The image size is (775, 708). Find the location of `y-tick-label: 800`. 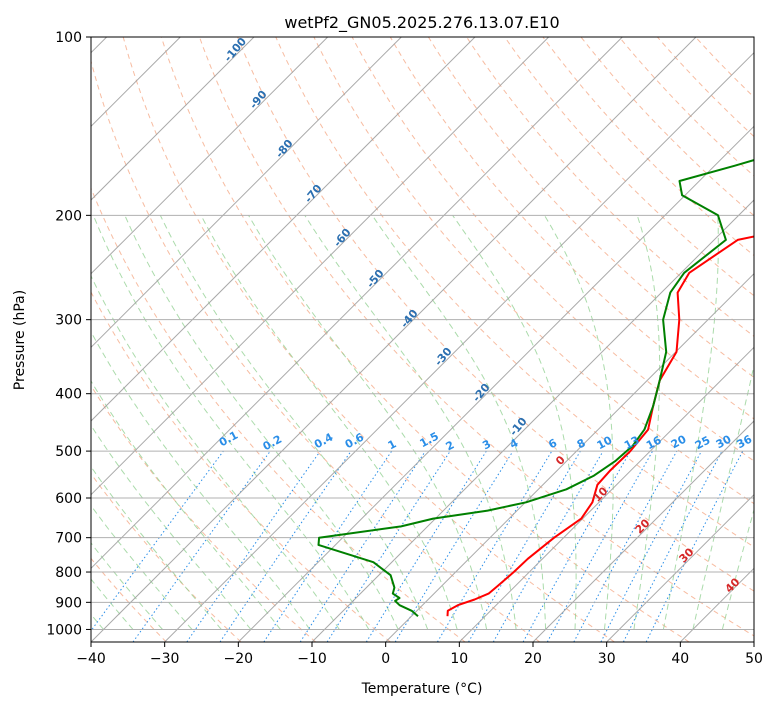

y-tick-label: 800 is located at coordinates (68, 573).